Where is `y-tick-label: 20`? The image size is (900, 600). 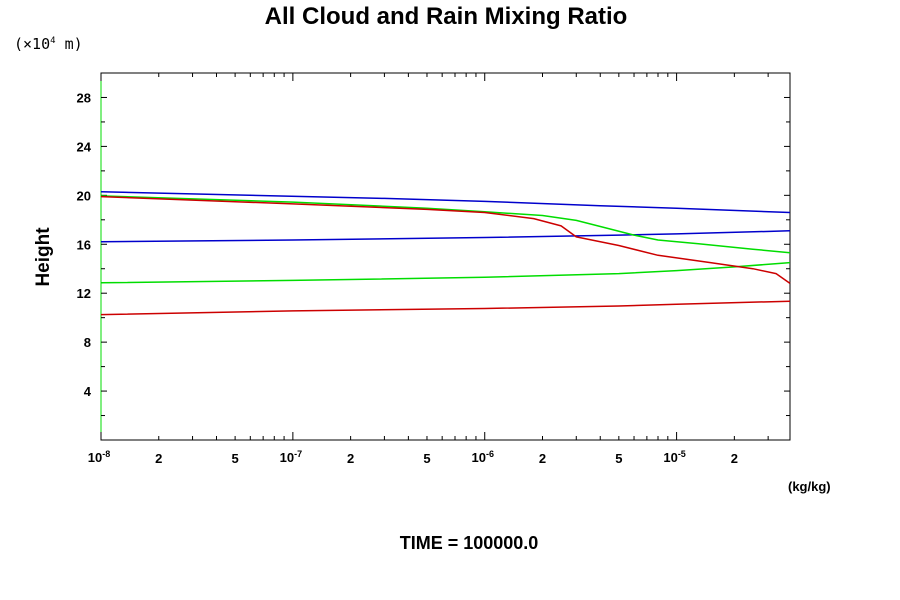
y-tick-label: 20 is located at coordinates (84, 195).